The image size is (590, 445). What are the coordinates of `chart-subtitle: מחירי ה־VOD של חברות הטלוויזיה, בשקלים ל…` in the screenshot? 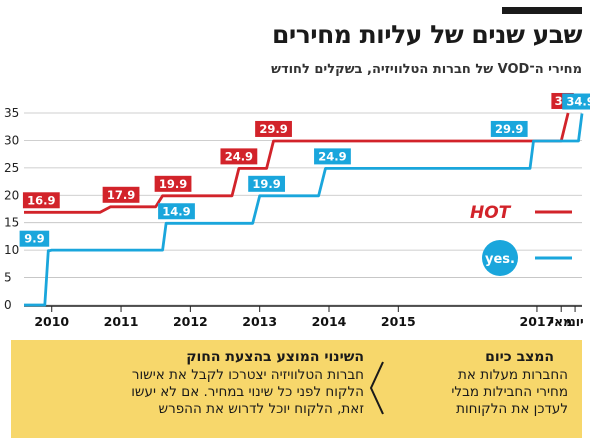 It's located at (426, 69).